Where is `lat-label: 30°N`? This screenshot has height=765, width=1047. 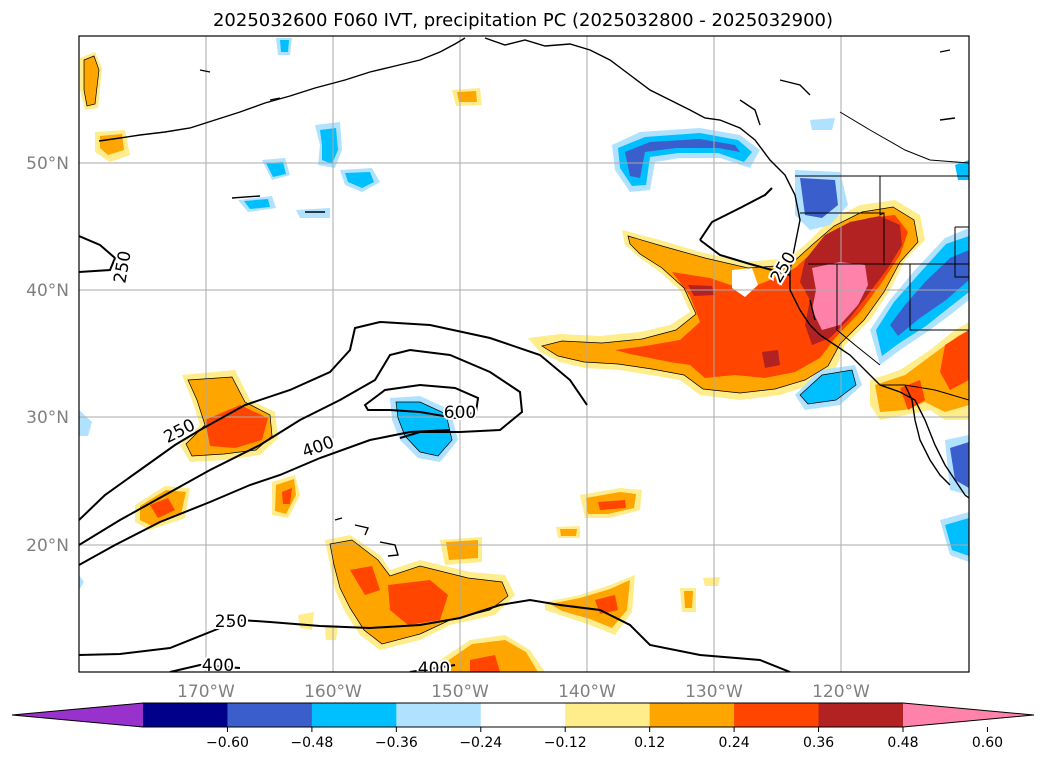 lat-label: 30°N is located at coordinates (47, 418).